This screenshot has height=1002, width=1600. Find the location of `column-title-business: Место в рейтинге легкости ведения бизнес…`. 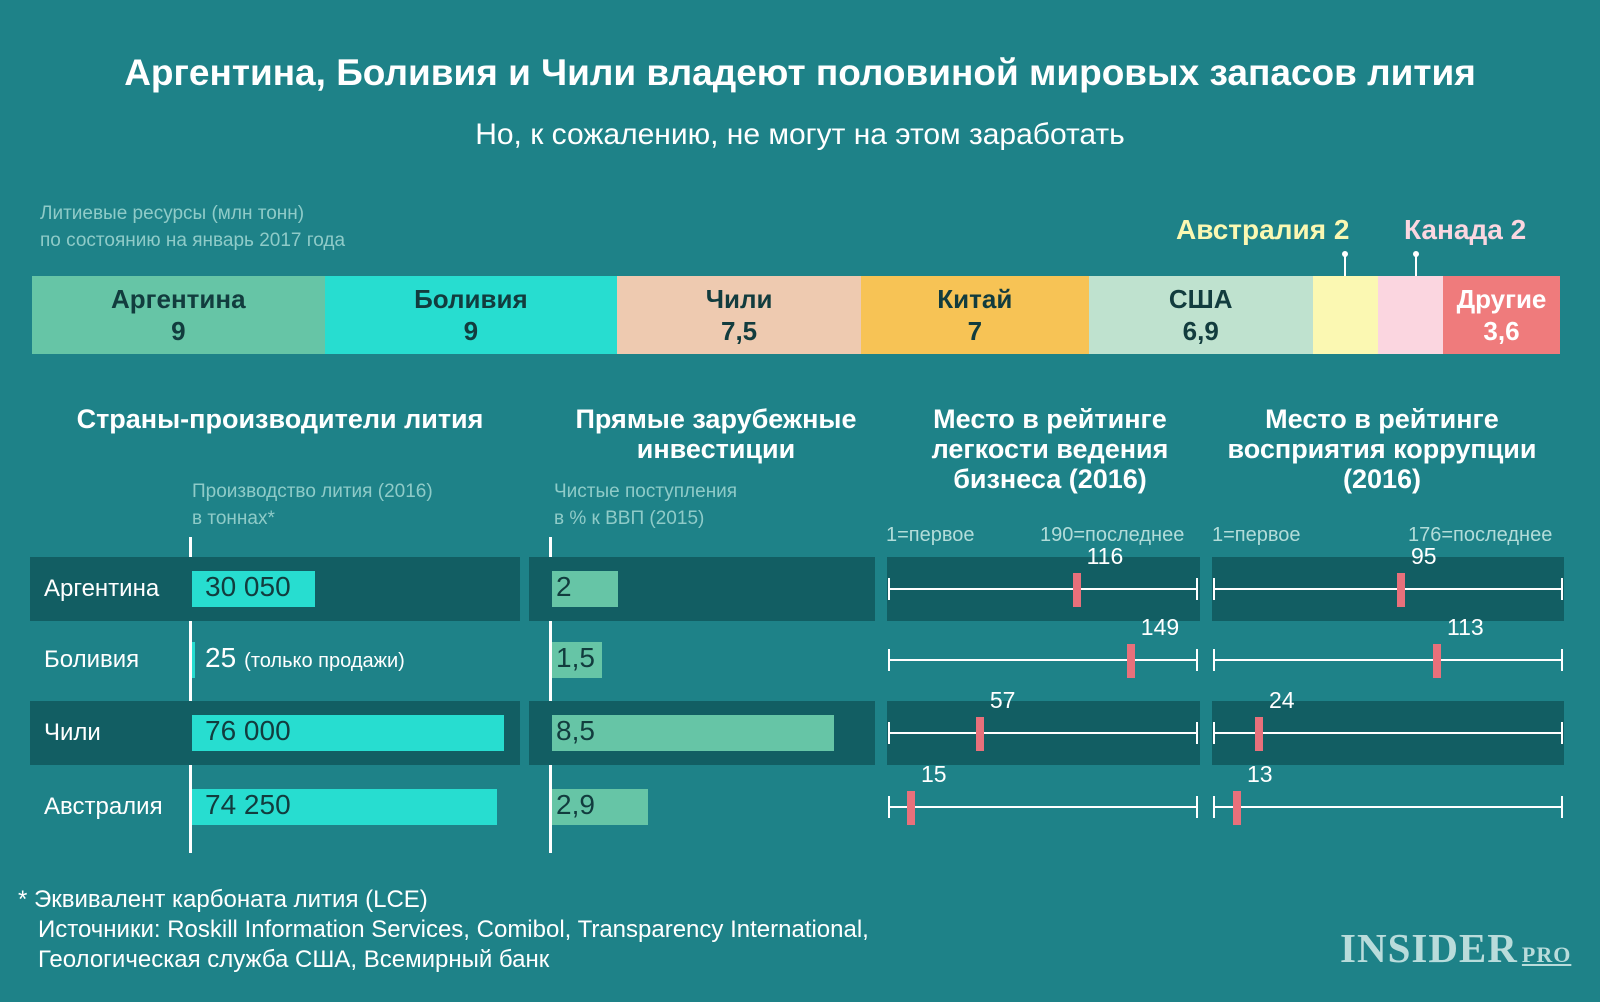

column-title-business: Место в рейтинге легкости ведения бизнес… is located at coordinates (1050, 449).